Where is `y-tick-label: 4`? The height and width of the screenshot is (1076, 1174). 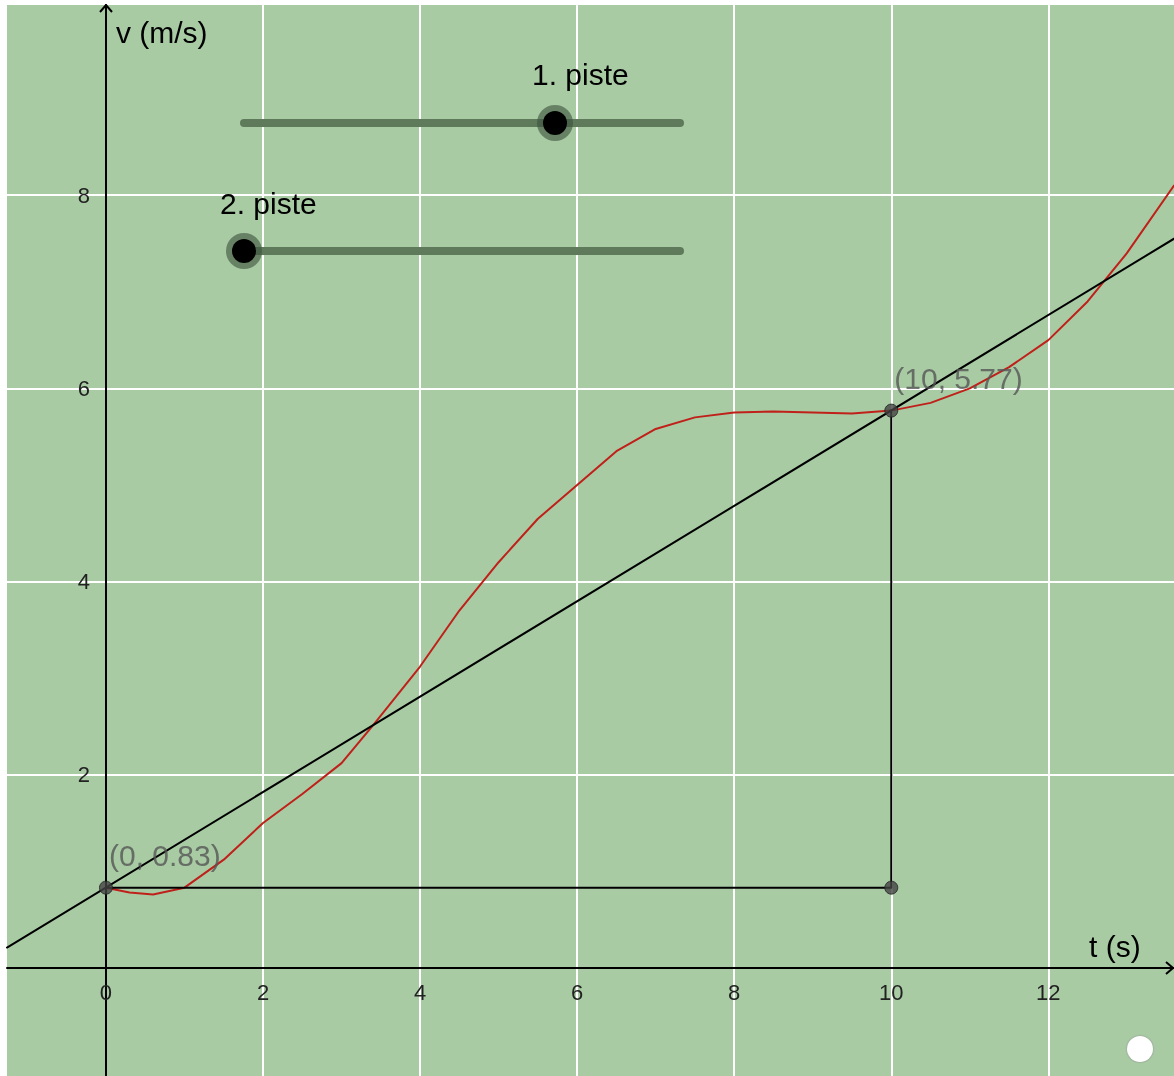 y-tick-label: 4 is located at coordinates (83, 582).